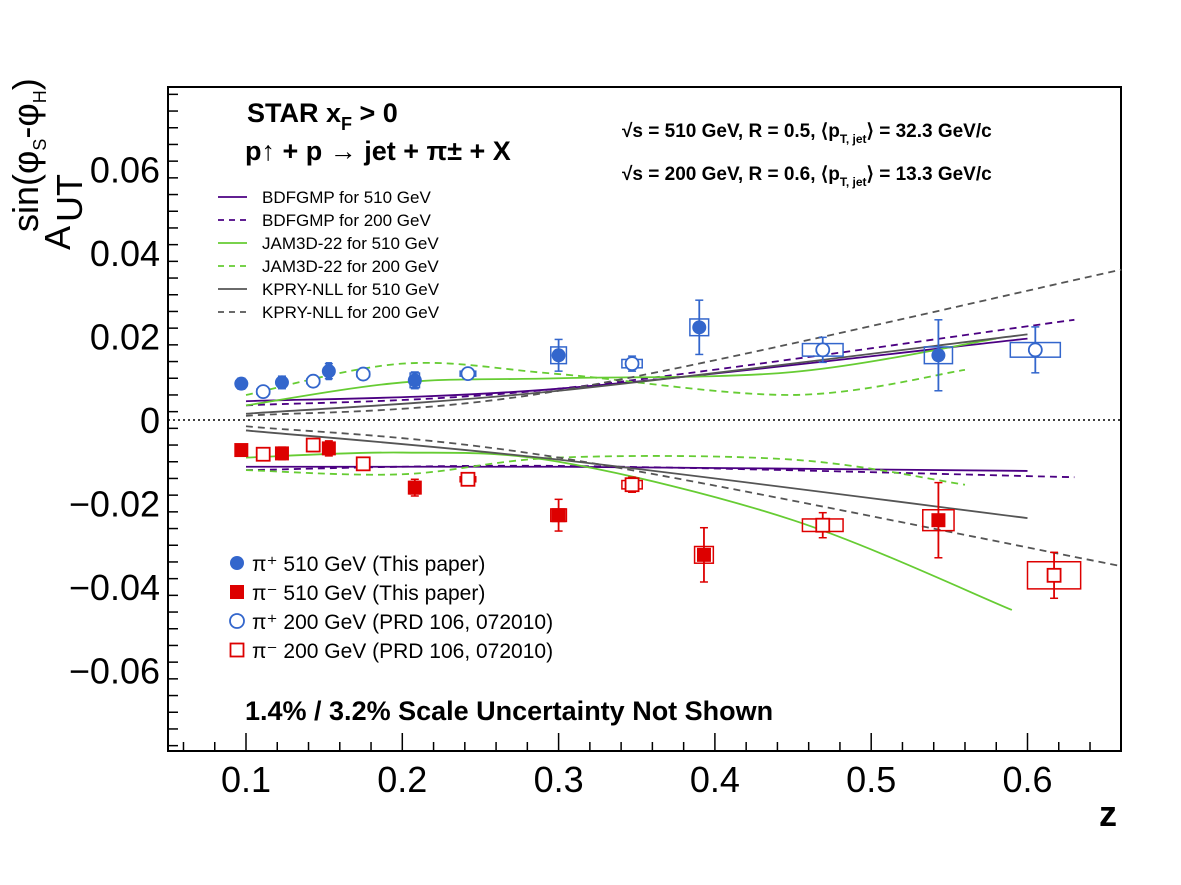 This screenshot has width=1181, height=885. Describe the element at coordinates (637, 779) in the screenshot. I see `x-tick-labels: 0.1 0.2 0.3 0.4 0.5 0.6` at that location.